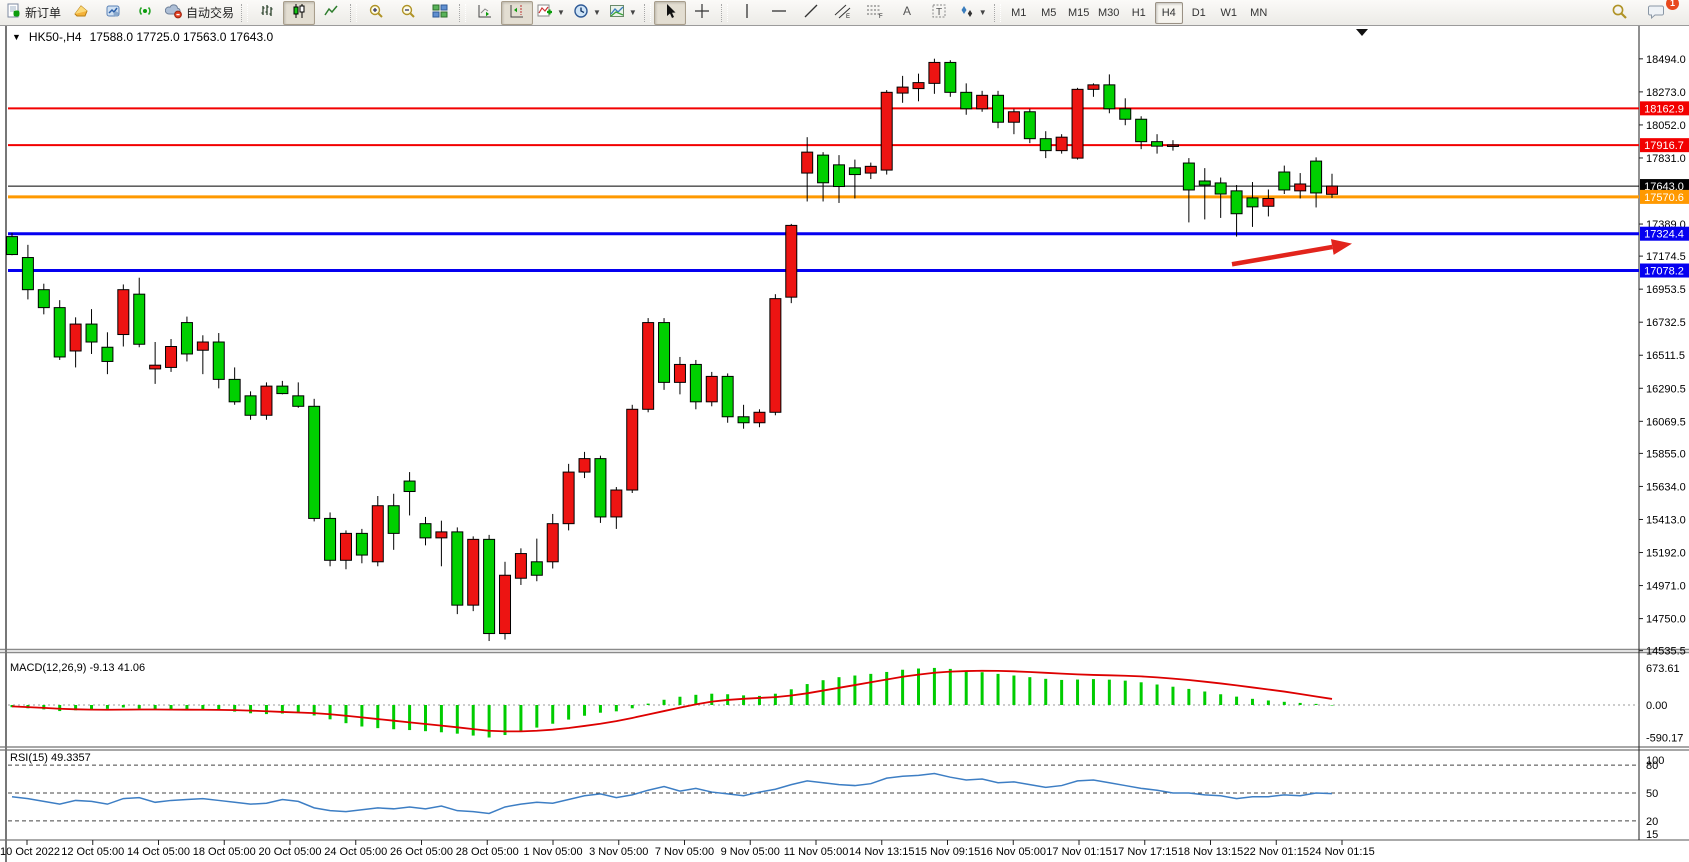 The width and height of the screenshot is (1689, 862). I want to click on tile-windows-button, so click(440, 13).